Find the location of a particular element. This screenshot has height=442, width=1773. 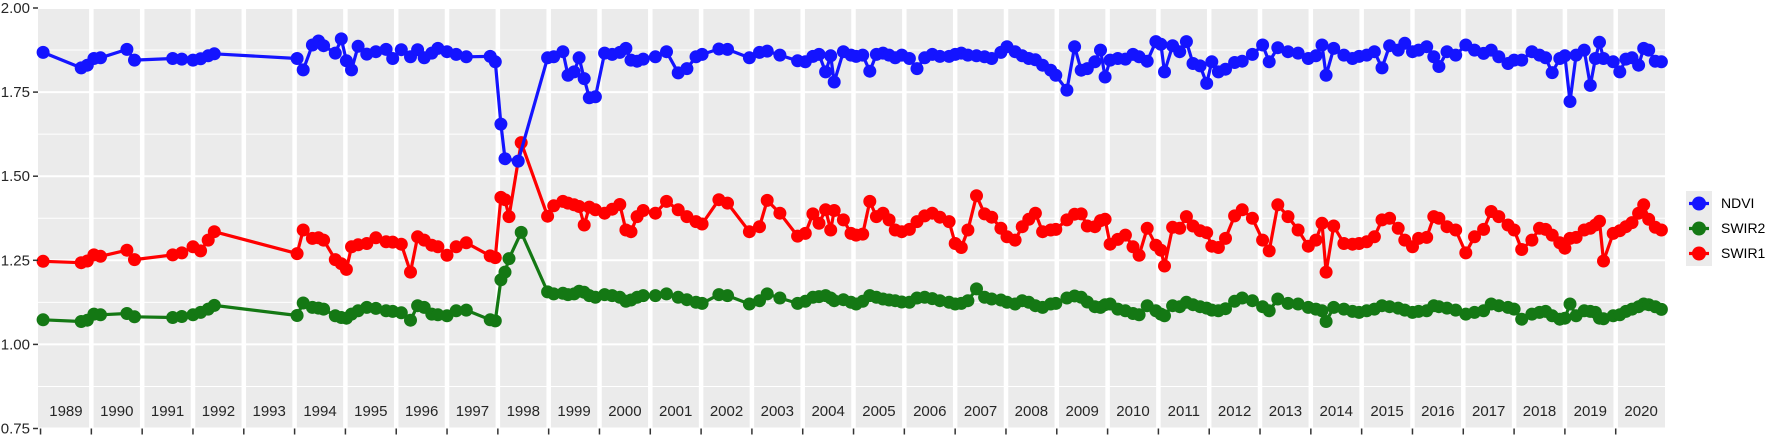

x-axis-year-label: 2002 is located at coordinates (726, 411).